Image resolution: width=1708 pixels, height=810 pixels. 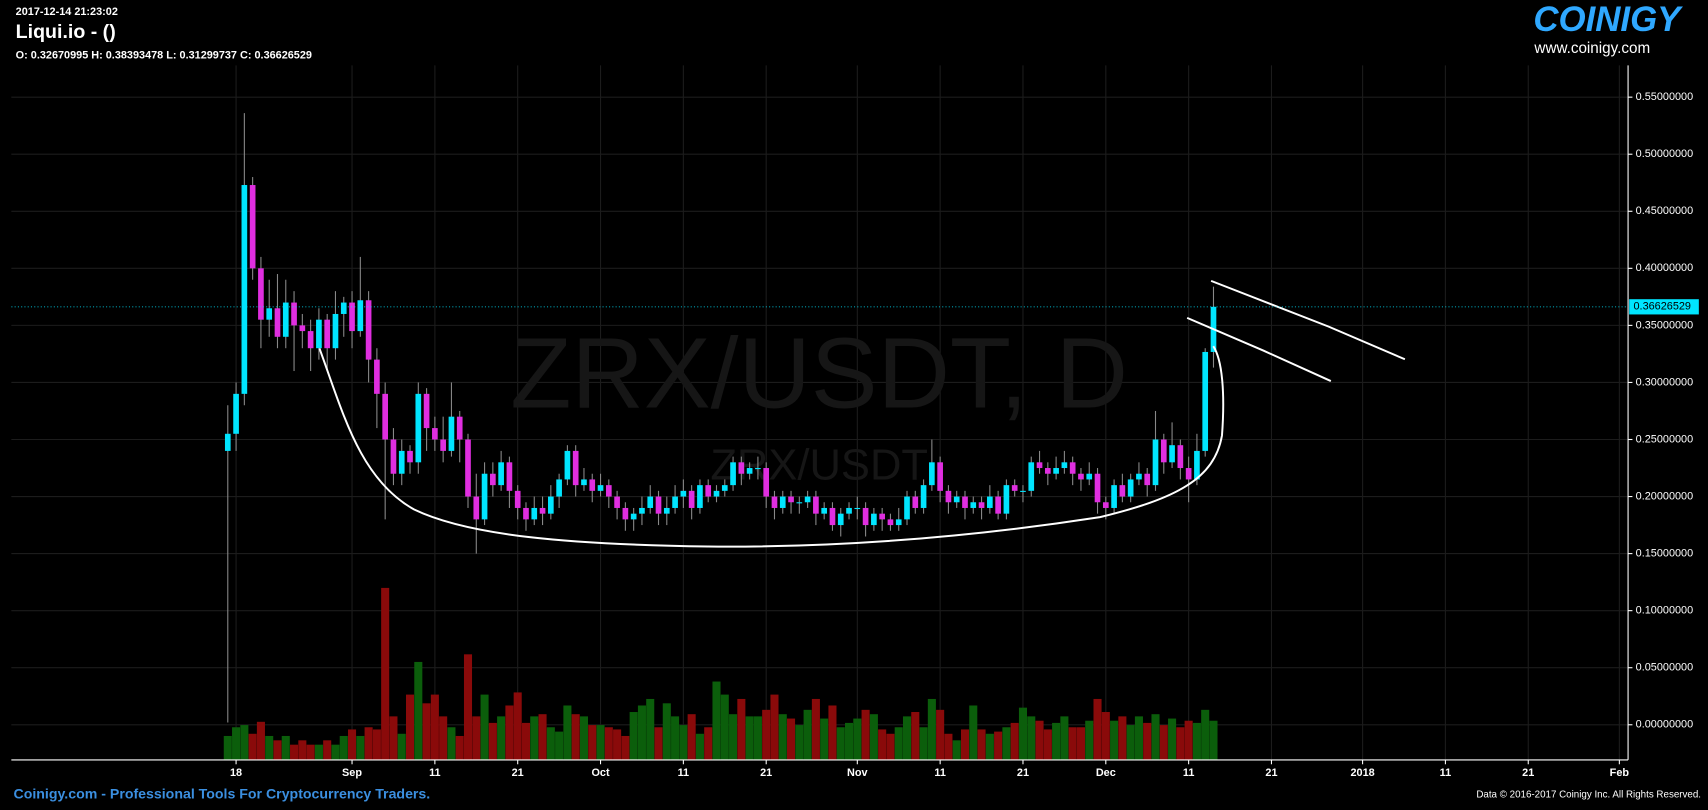 What do you see at coordinates (1106, 773) in the screenshot?
I see `x-tick-label: Dec` at bounding box center [1106, 773].